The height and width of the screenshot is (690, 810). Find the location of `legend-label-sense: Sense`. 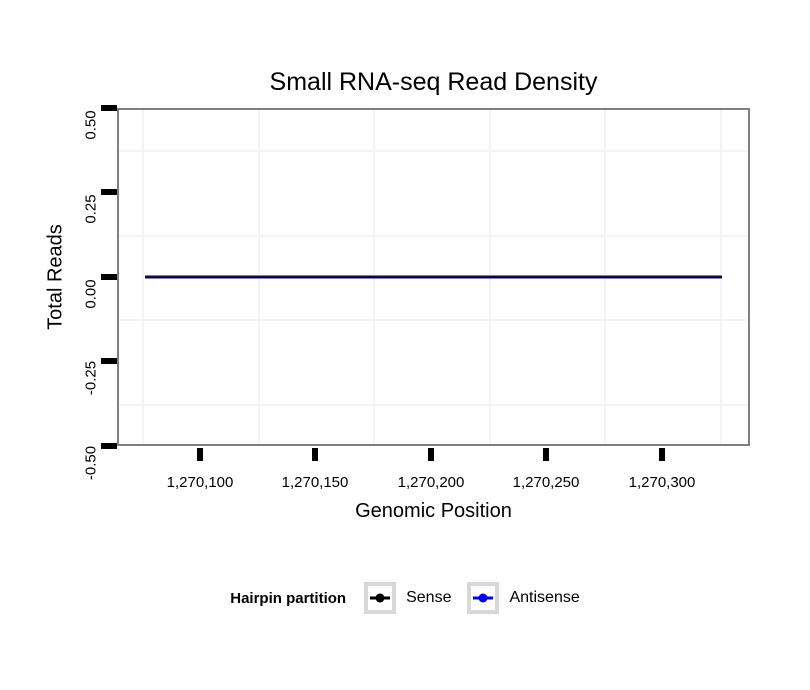

legend-label-sense: Sense is located at coordinates (429, 597).